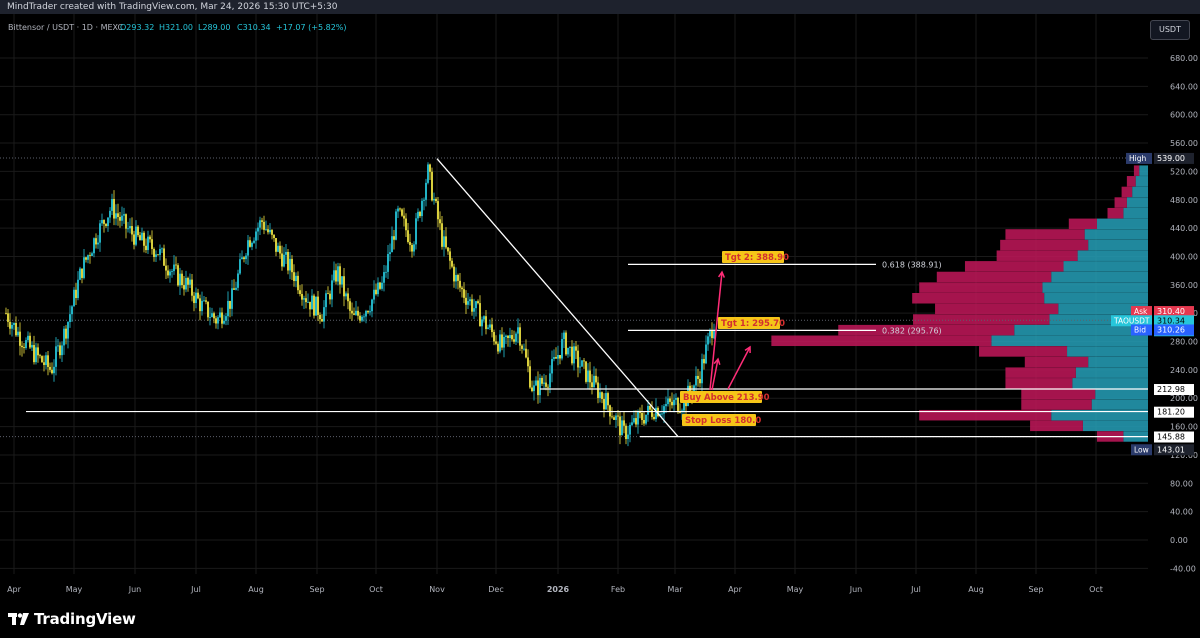 Image resolution: width=1200 pixels, height=638 pixels. I want to click on y-tick-label: 0.00, so click(1179, 540).